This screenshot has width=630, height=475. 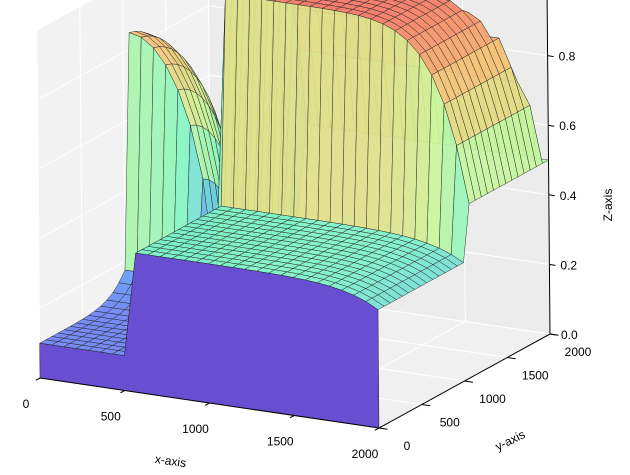 I want to click on x-tick-label: 0, so click(x=26, y=404).